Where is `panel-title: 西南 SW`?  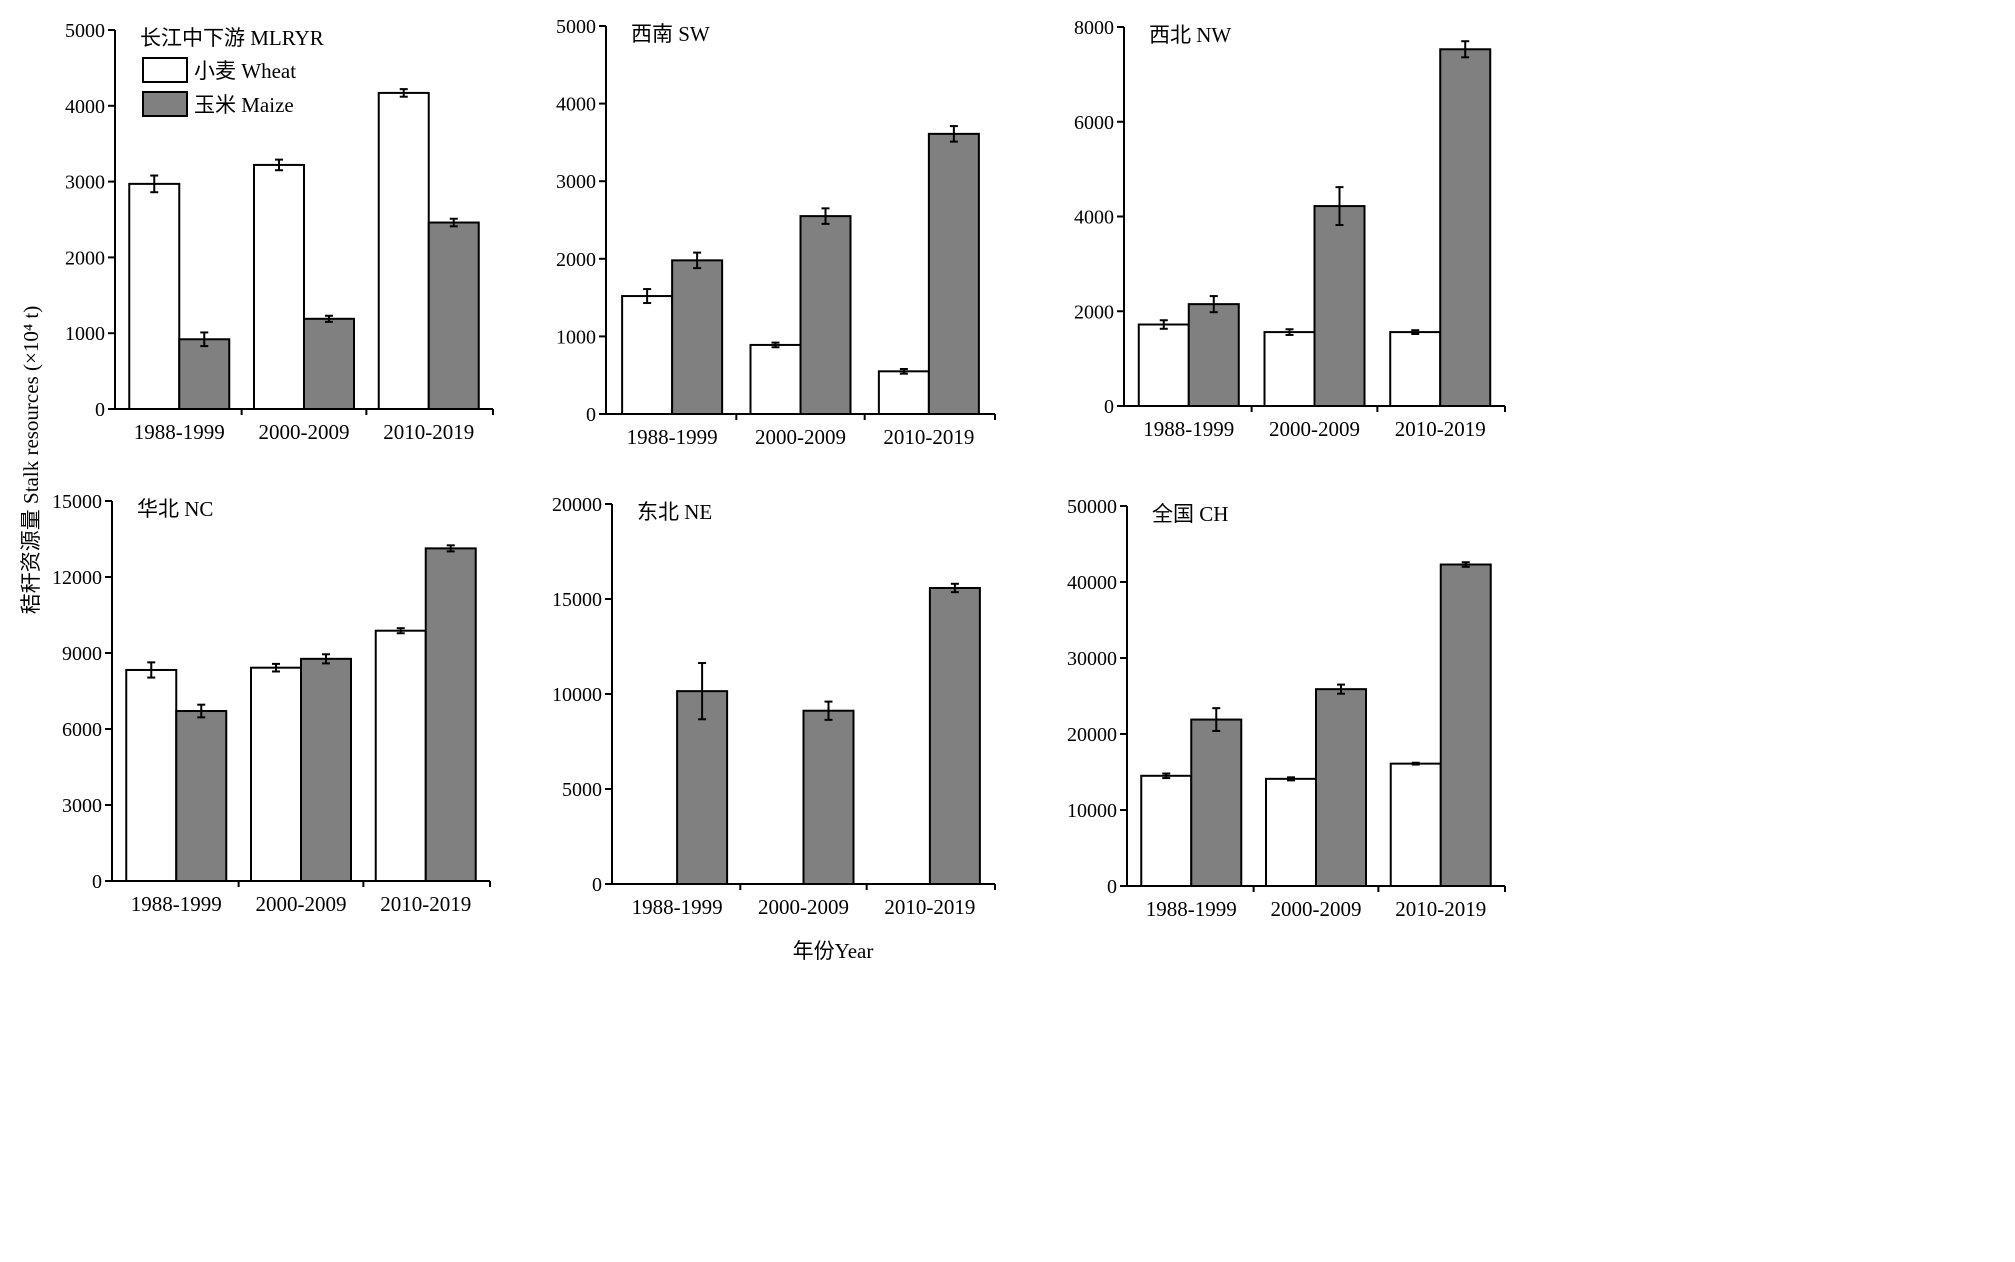
panel-title: 西南 SW is located at coordinates (670, 34).